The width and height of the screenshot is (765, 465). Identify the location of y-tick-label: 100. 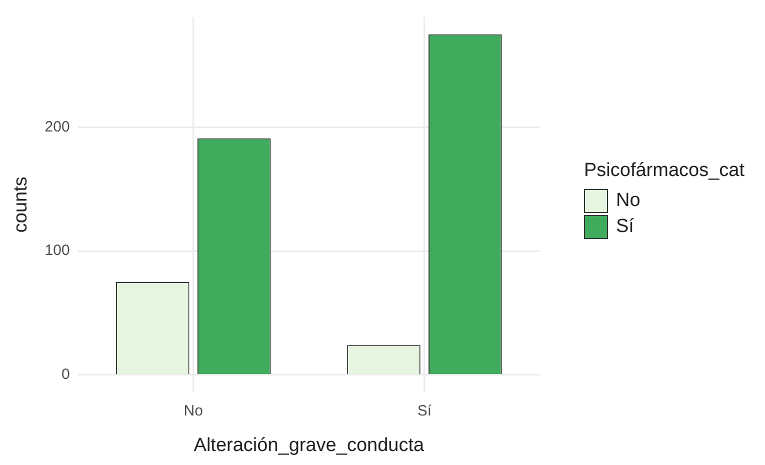
(57, 251).